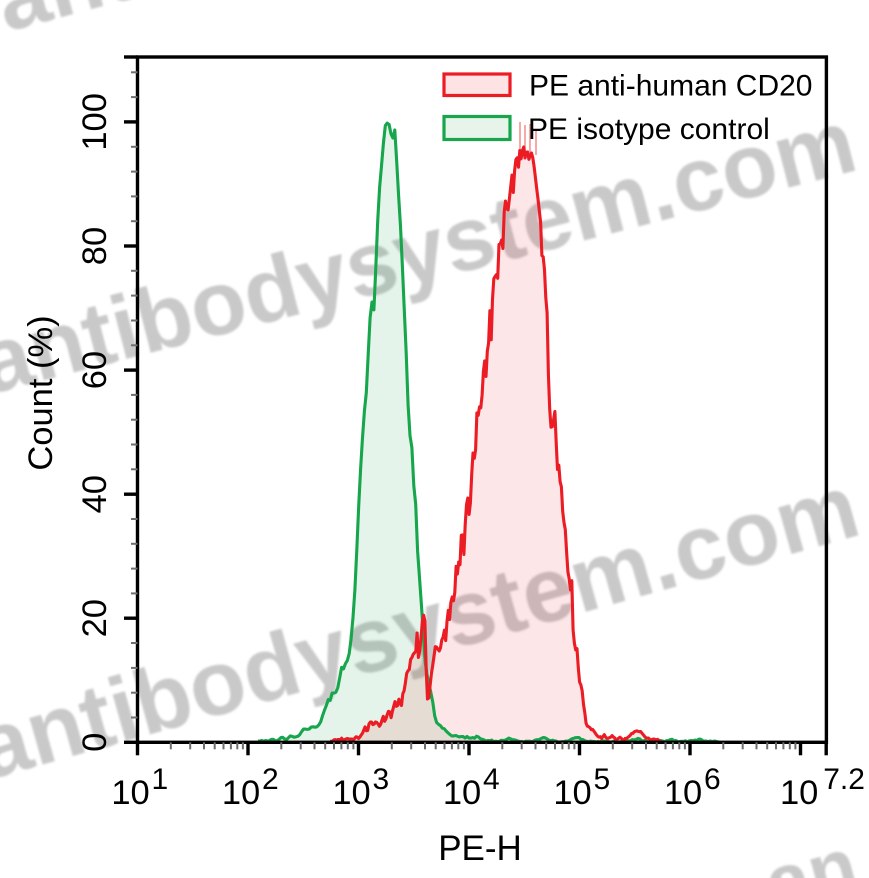 The image size is (869, 878). What do you see at coordinates (95, 618) in the screenshot?
I see `svg-text: 20` at bounding box center [95, 618].